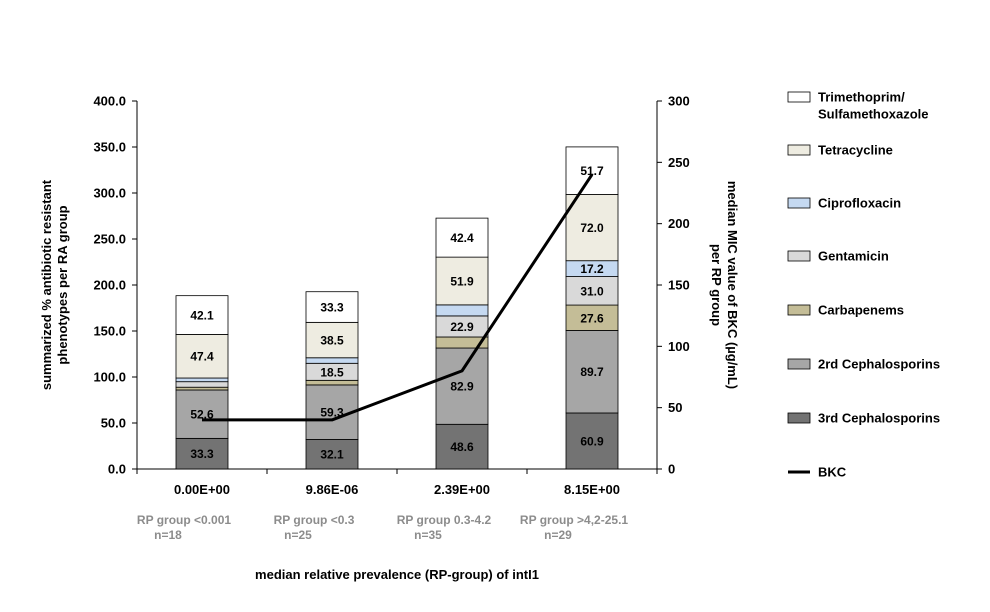 This screenshot has width=990, height=612. Describe the element at coordinates (62, 284) in the screenshot. I see `y-axis-left-title-line2: phenotypes per RA group` at that location.